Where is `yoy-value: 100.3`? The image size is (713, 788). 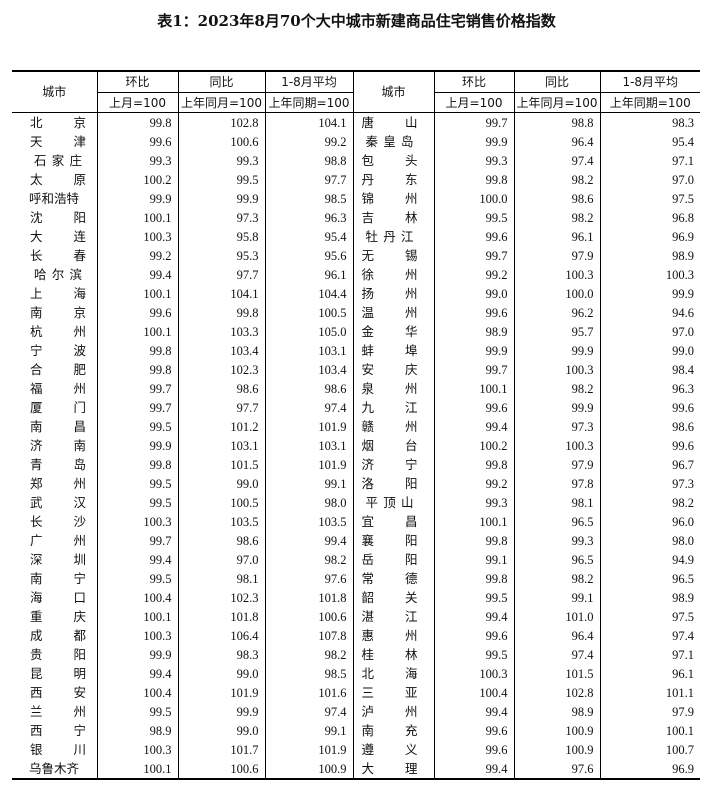 yoy-value: 100.3 is located at coordinates (556, 369).